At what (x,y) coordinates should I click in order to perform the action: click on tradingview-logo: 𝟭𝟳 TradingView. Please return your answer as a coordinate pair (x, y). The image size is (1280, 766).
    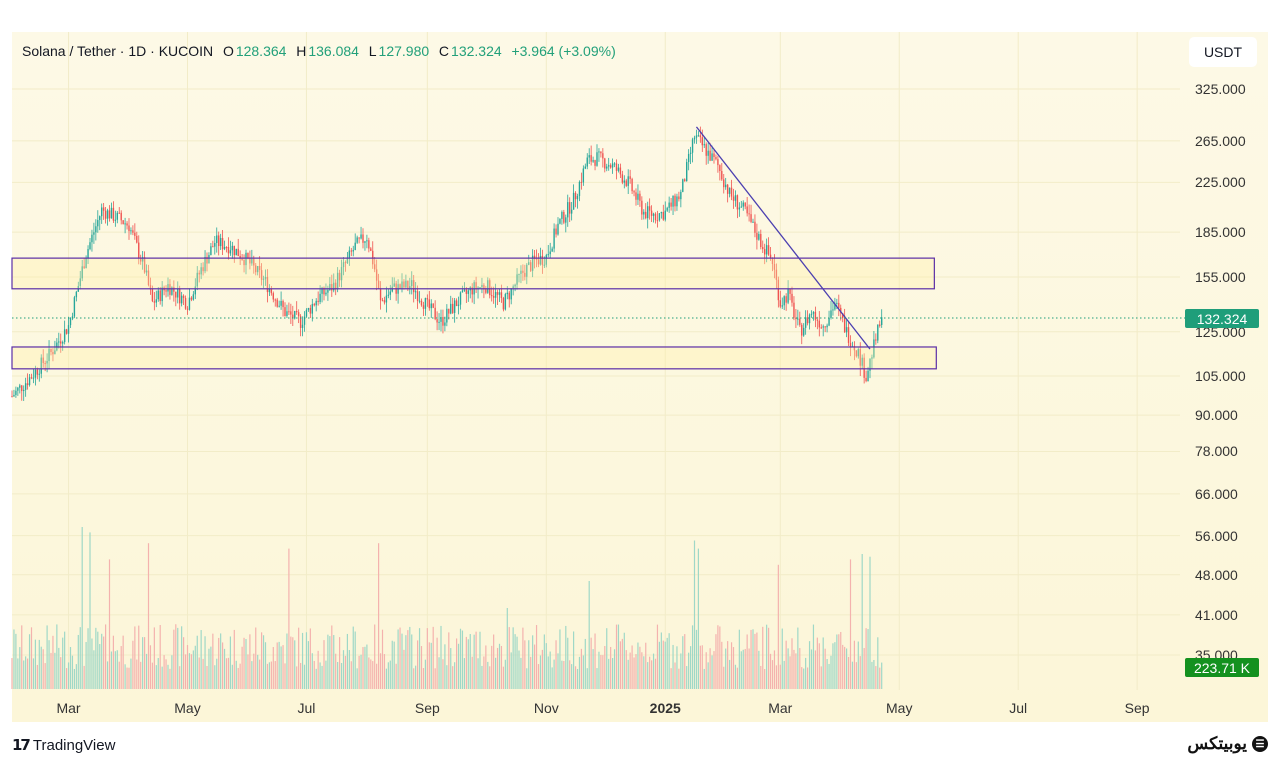
    Looking at the image, I should click on (63, 745).